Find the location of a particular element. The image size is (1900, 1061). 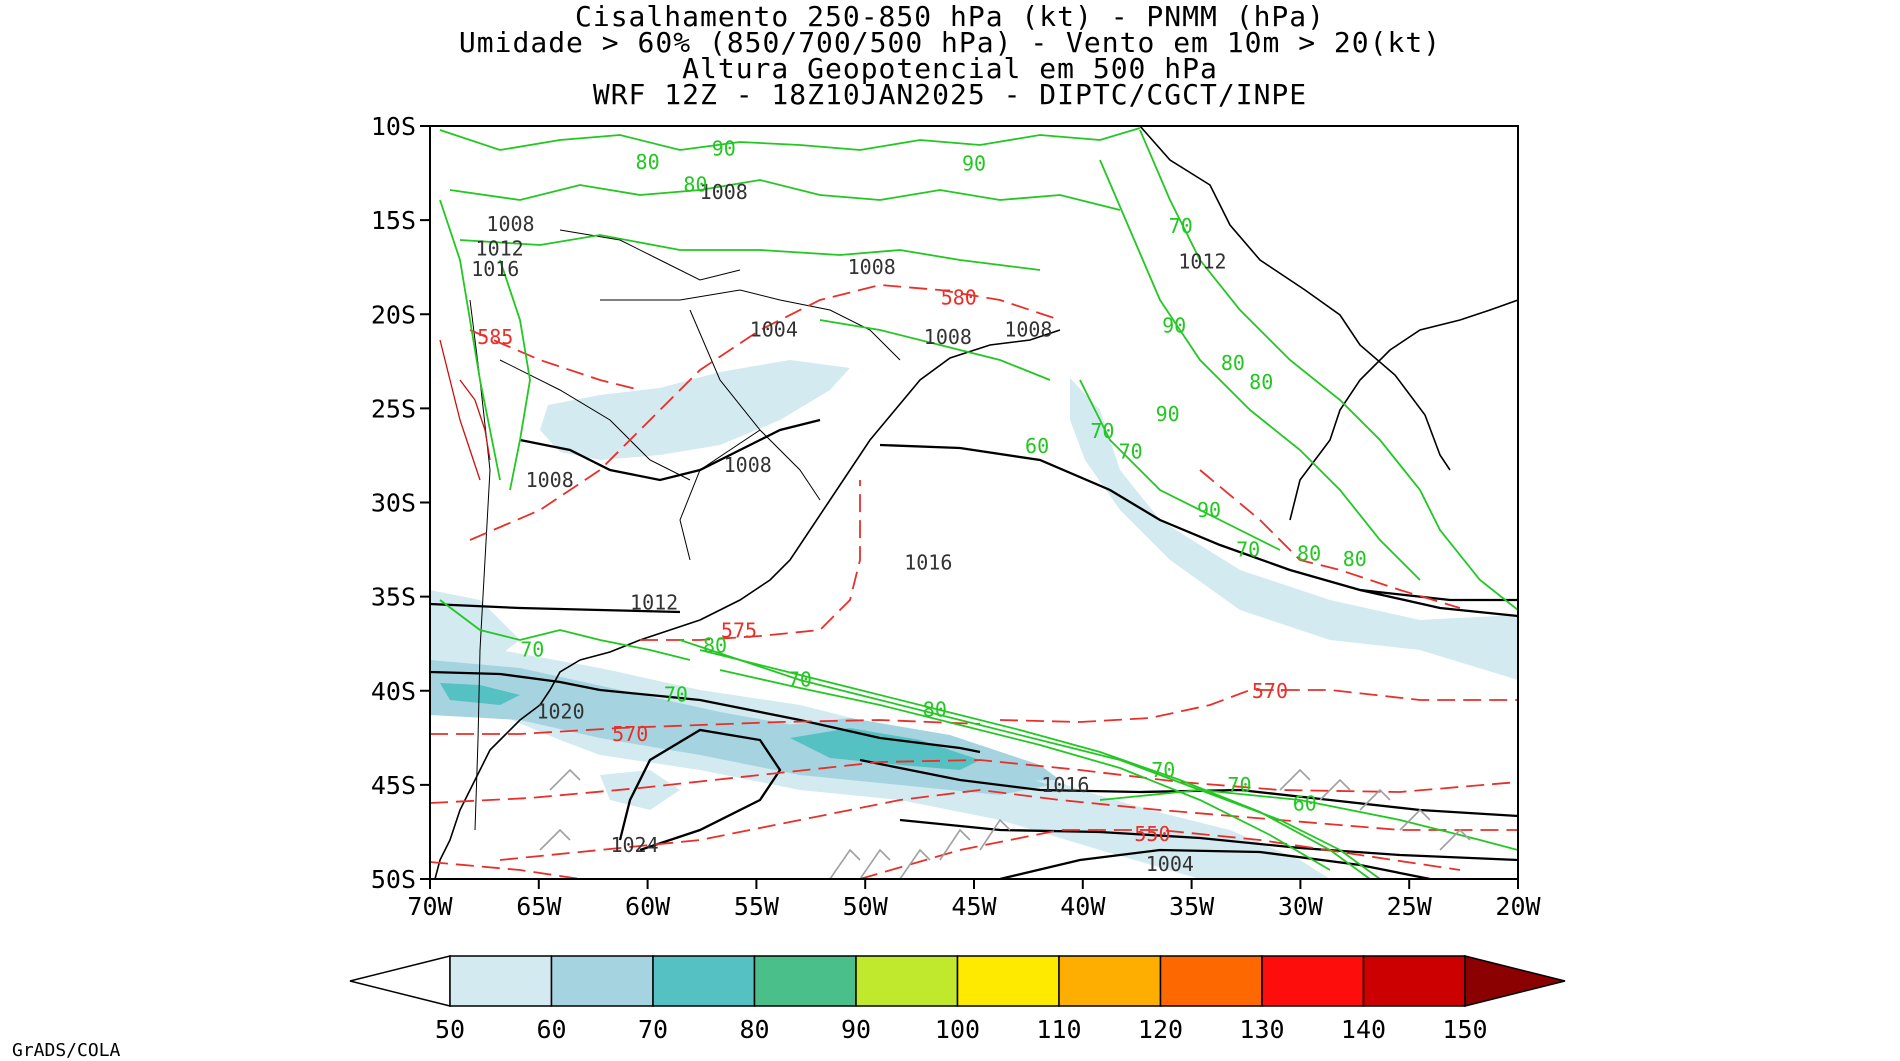

lon-label: 60W is located at coordinates (648, 906).